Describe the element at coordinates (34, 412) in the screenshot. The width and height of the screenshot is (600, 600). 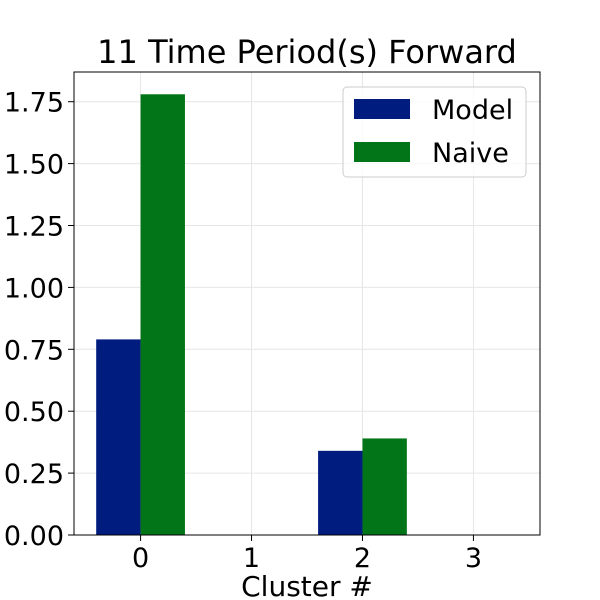
I see `y-tick-label: 0.50` at that location.